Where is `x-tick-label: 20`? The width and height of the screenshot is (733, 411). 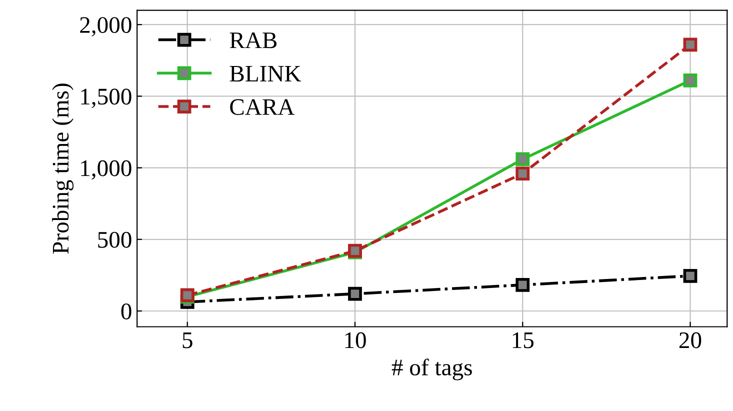 x-tick-label: 20 is located at coordinates (690, 340).